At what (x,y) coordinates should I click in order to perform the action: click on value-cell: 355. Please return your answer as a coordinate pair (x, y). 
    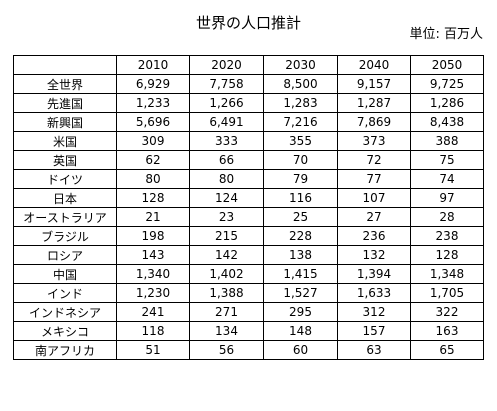
    Looking at the image, I should click on (300, 141).